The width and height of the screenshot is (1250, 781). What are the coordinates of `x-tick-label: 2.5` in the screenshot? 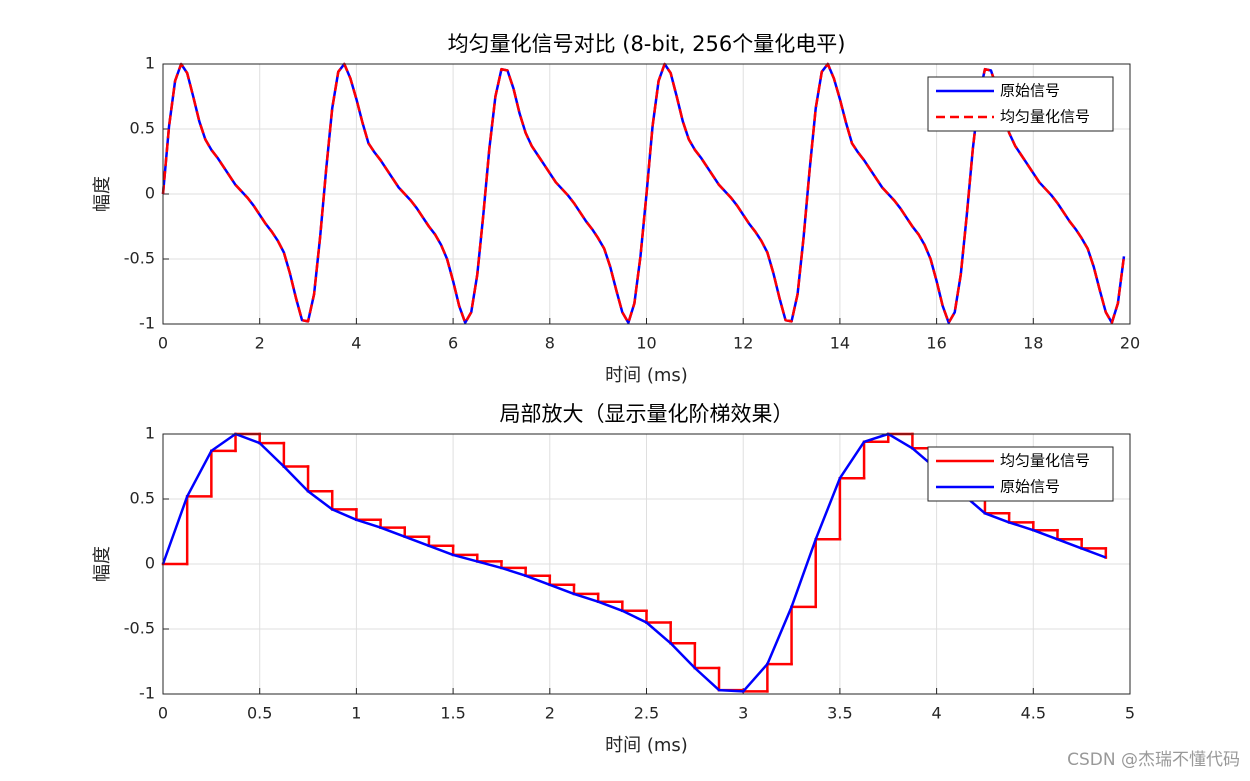 It's located at (646, 713).